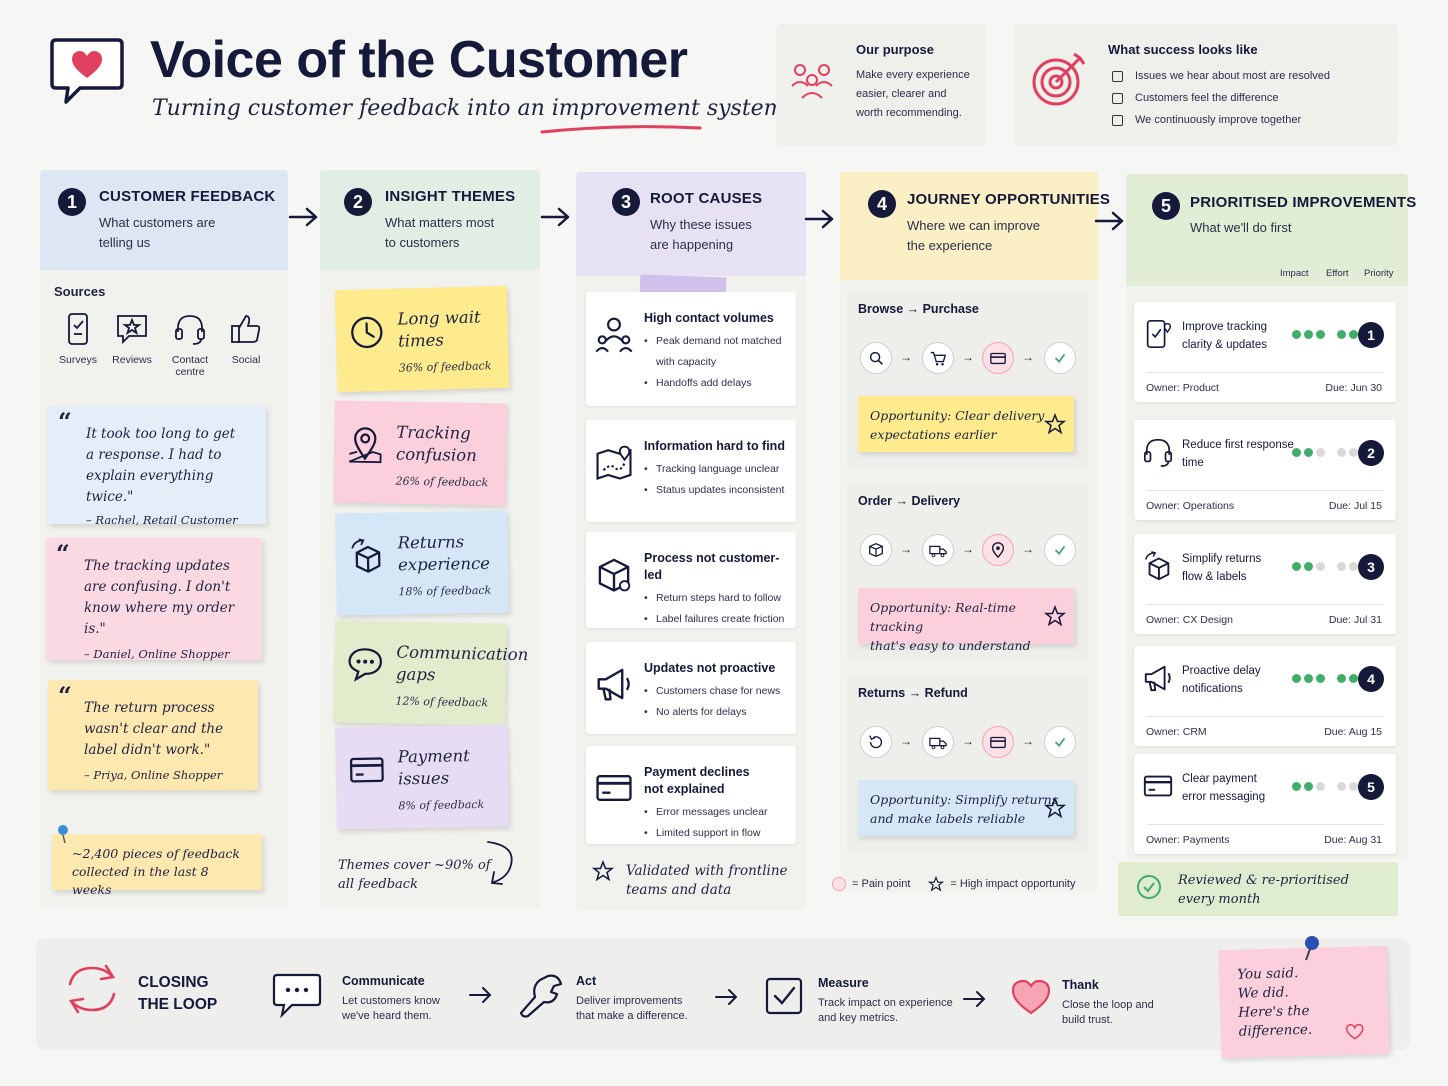 The image size is (1448, 1086). I want to click on loop-step-text: Close the loop and, so click(1108, 1005).